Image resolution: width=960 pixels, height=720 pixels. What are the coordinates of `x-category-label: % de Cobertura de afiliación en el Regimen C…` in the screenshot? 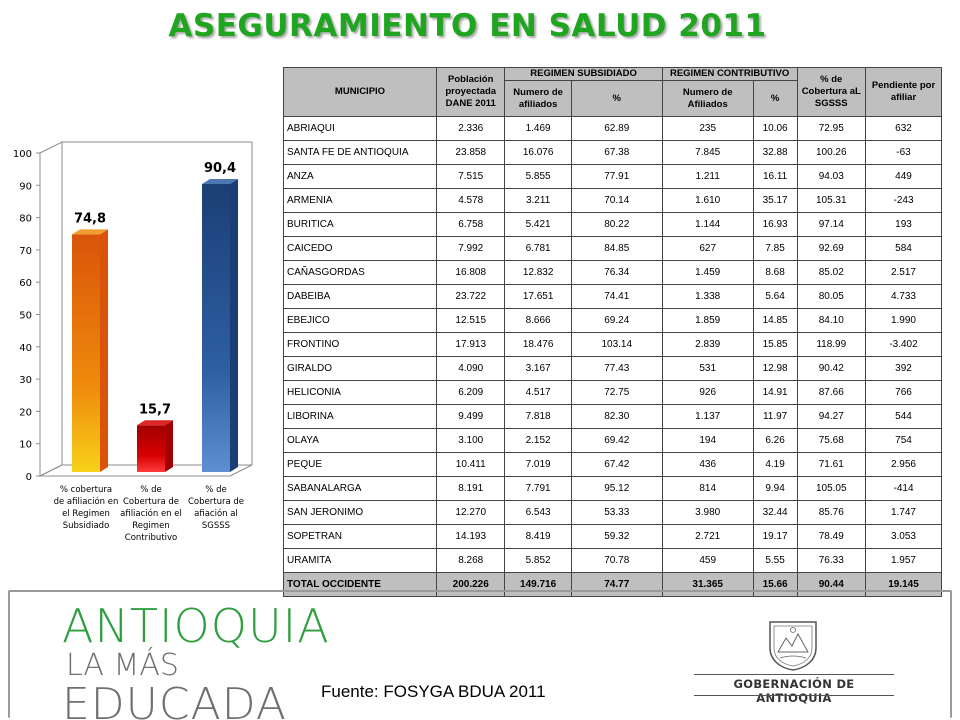 It's located at (151, 514).